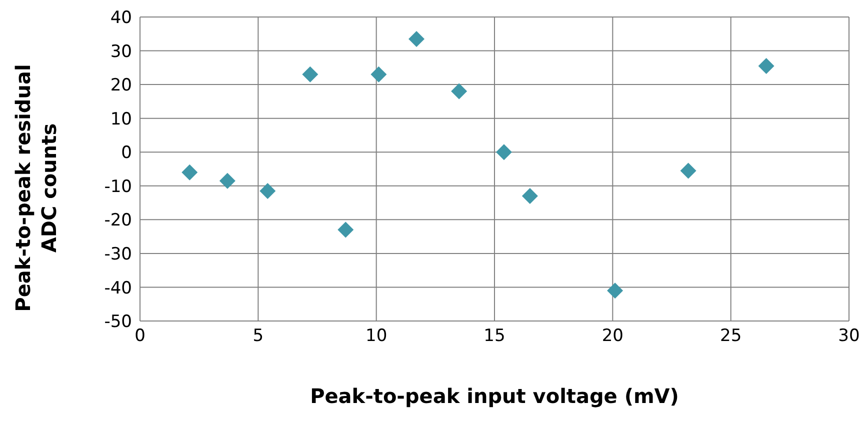 The height and width of the screenshot is (421, 861). What do you see at coordinates (126, 153) in the screenshot?
I see `y-tick-label: 0` at bounding box center [126, 153].